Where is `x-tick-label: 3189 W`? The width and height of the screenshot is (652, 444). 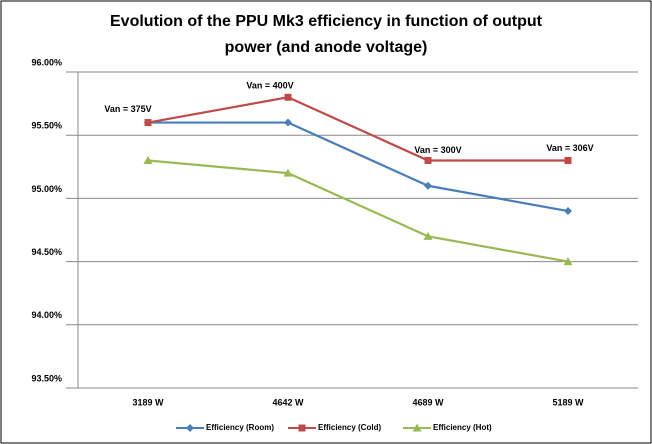
x-tick-label: 3189 W is located at coordinates (148, 402).